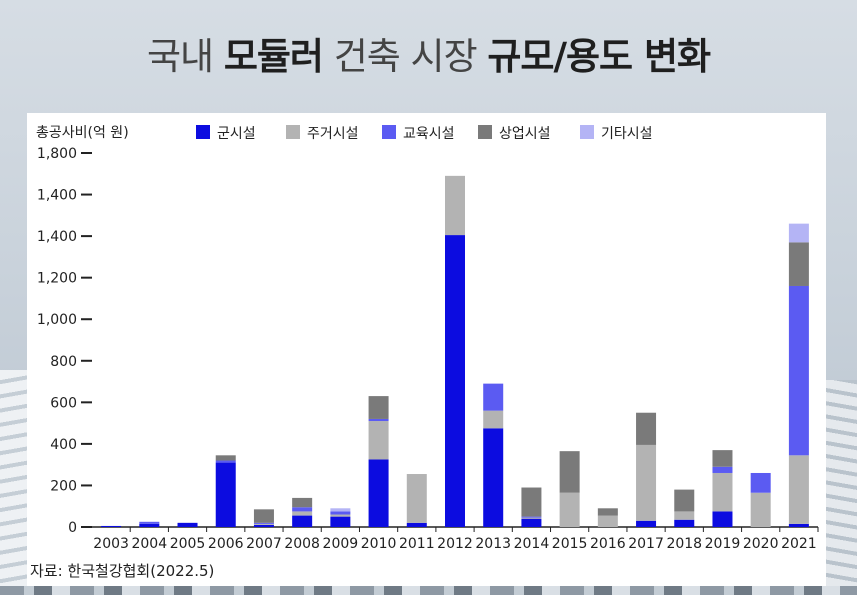  I want to click on x-tick-label: 2016, so click(608, 544).